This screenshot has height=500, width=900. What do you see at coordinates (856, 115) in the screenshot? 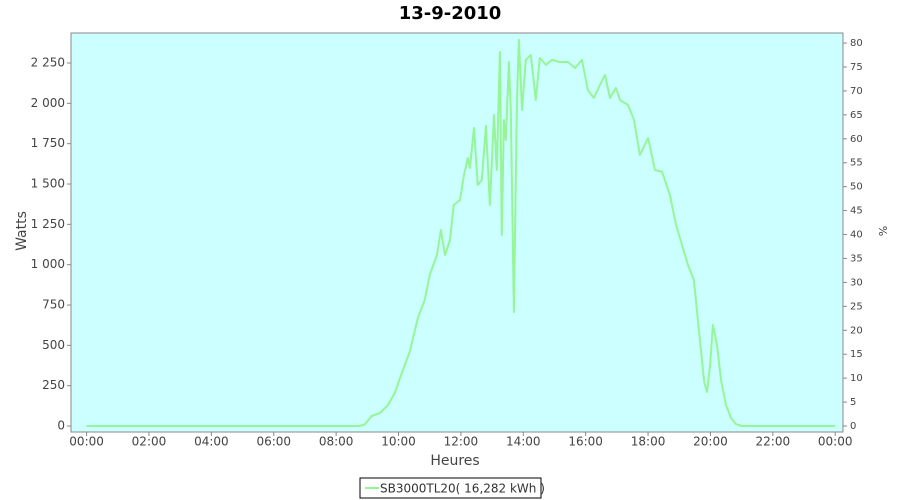
I see `y2-tick-label: 65` at bounding box center [856, 115].